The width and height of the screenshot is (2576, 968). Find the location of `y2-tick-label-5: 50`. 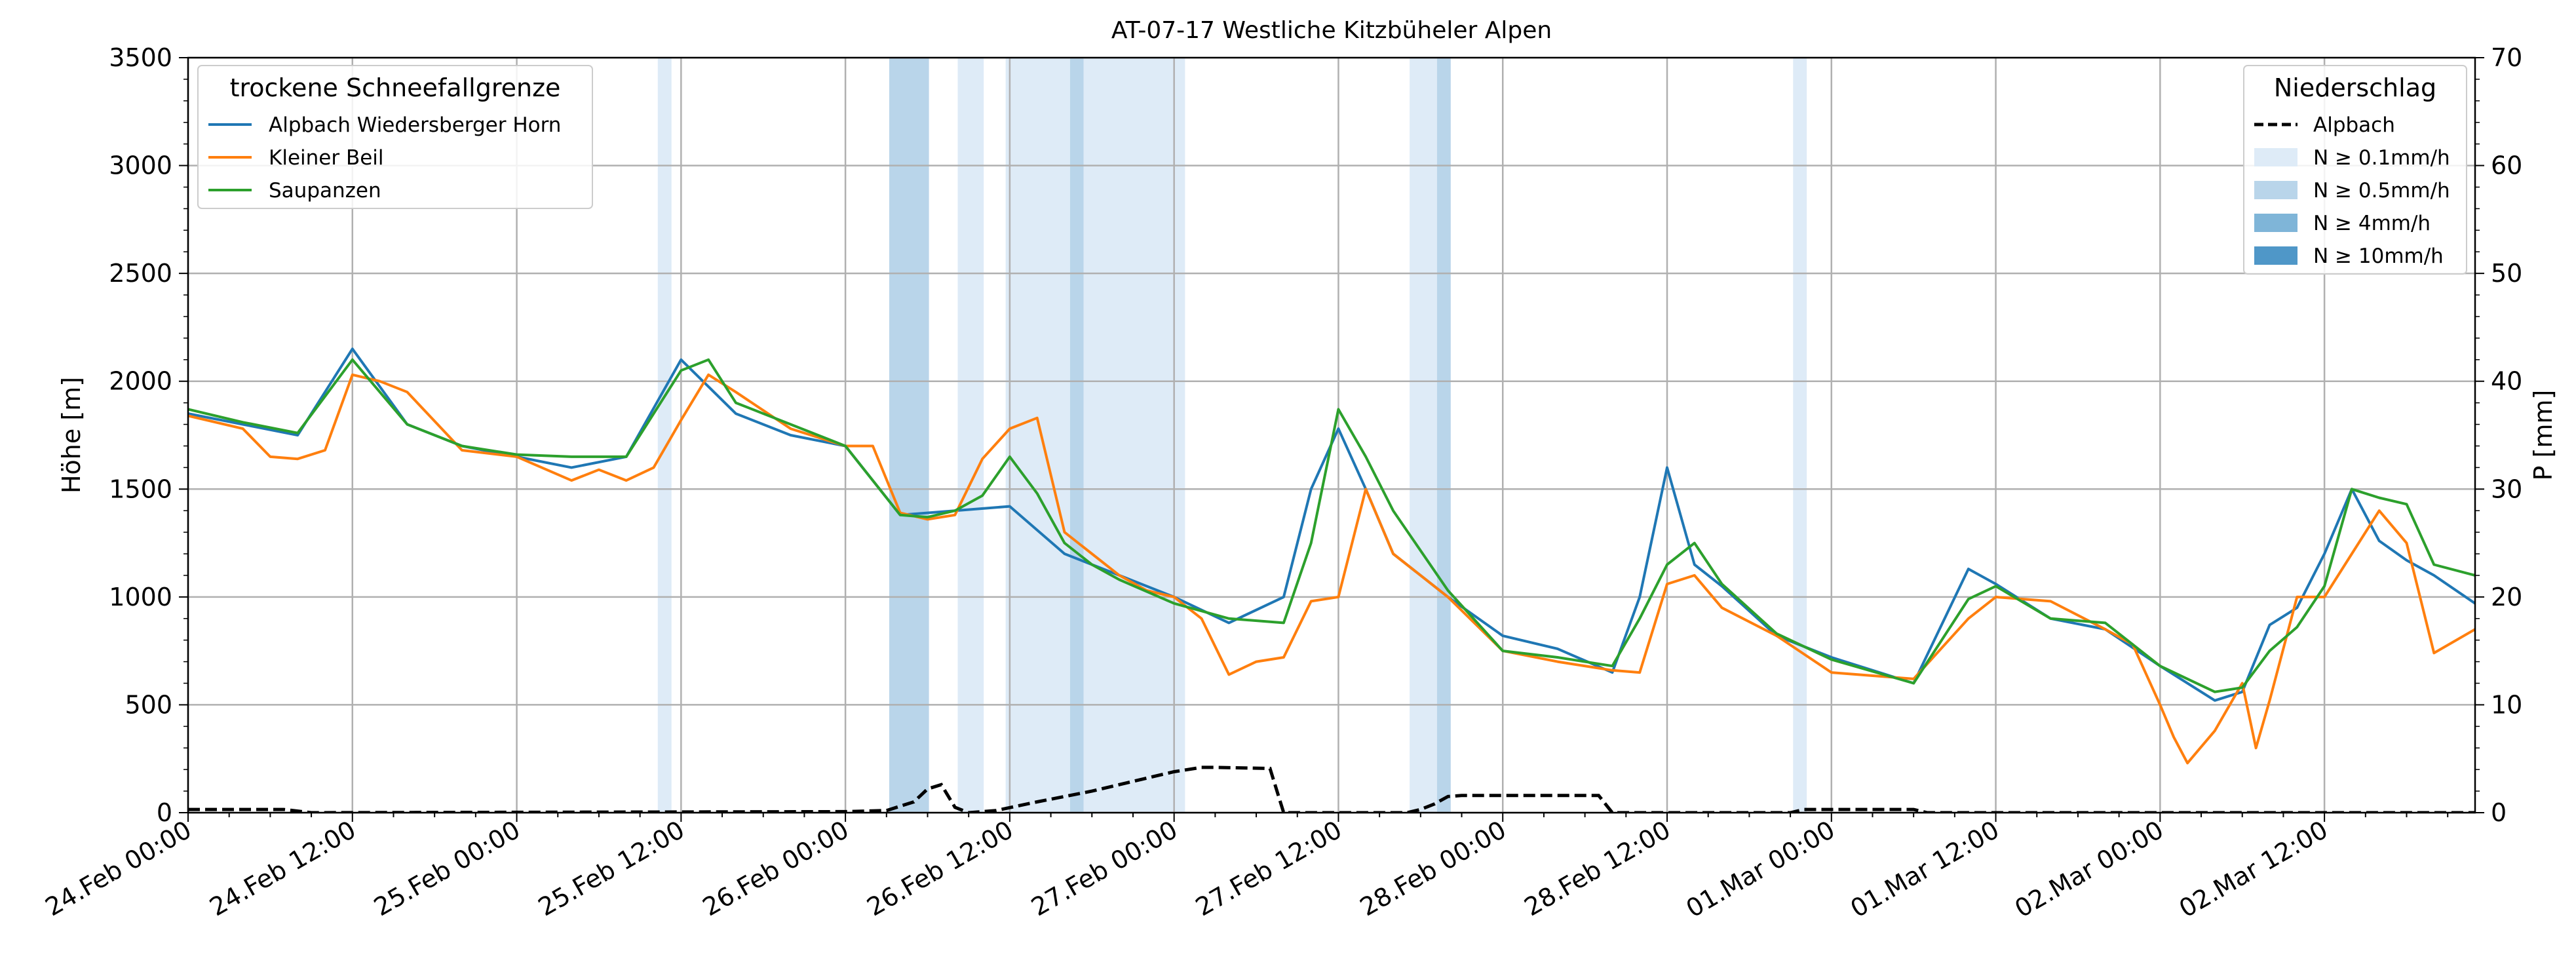

y2-tick-label-5: 50 is located at coordinates (2506, 273).